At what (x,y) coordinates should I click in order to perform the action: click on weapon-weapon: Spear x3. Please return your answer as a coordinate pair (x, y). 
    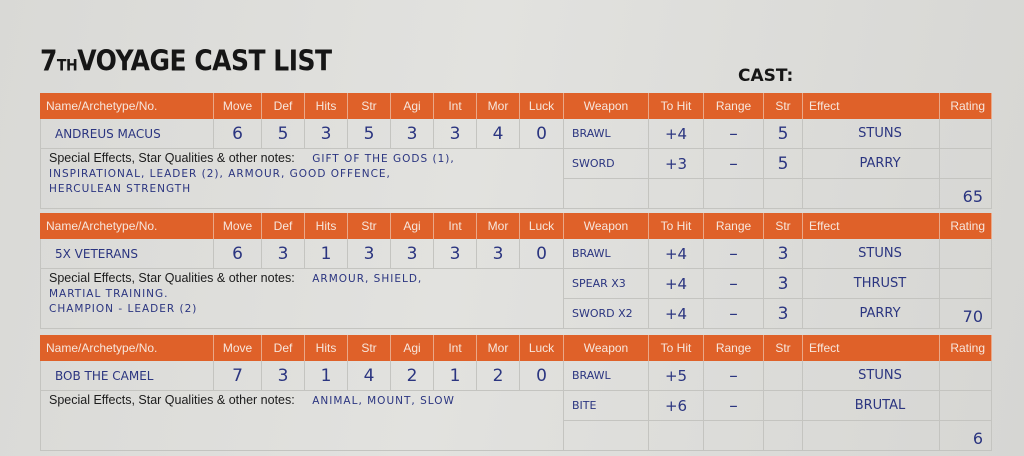
    Looking at the image, I should click on (606, 284).